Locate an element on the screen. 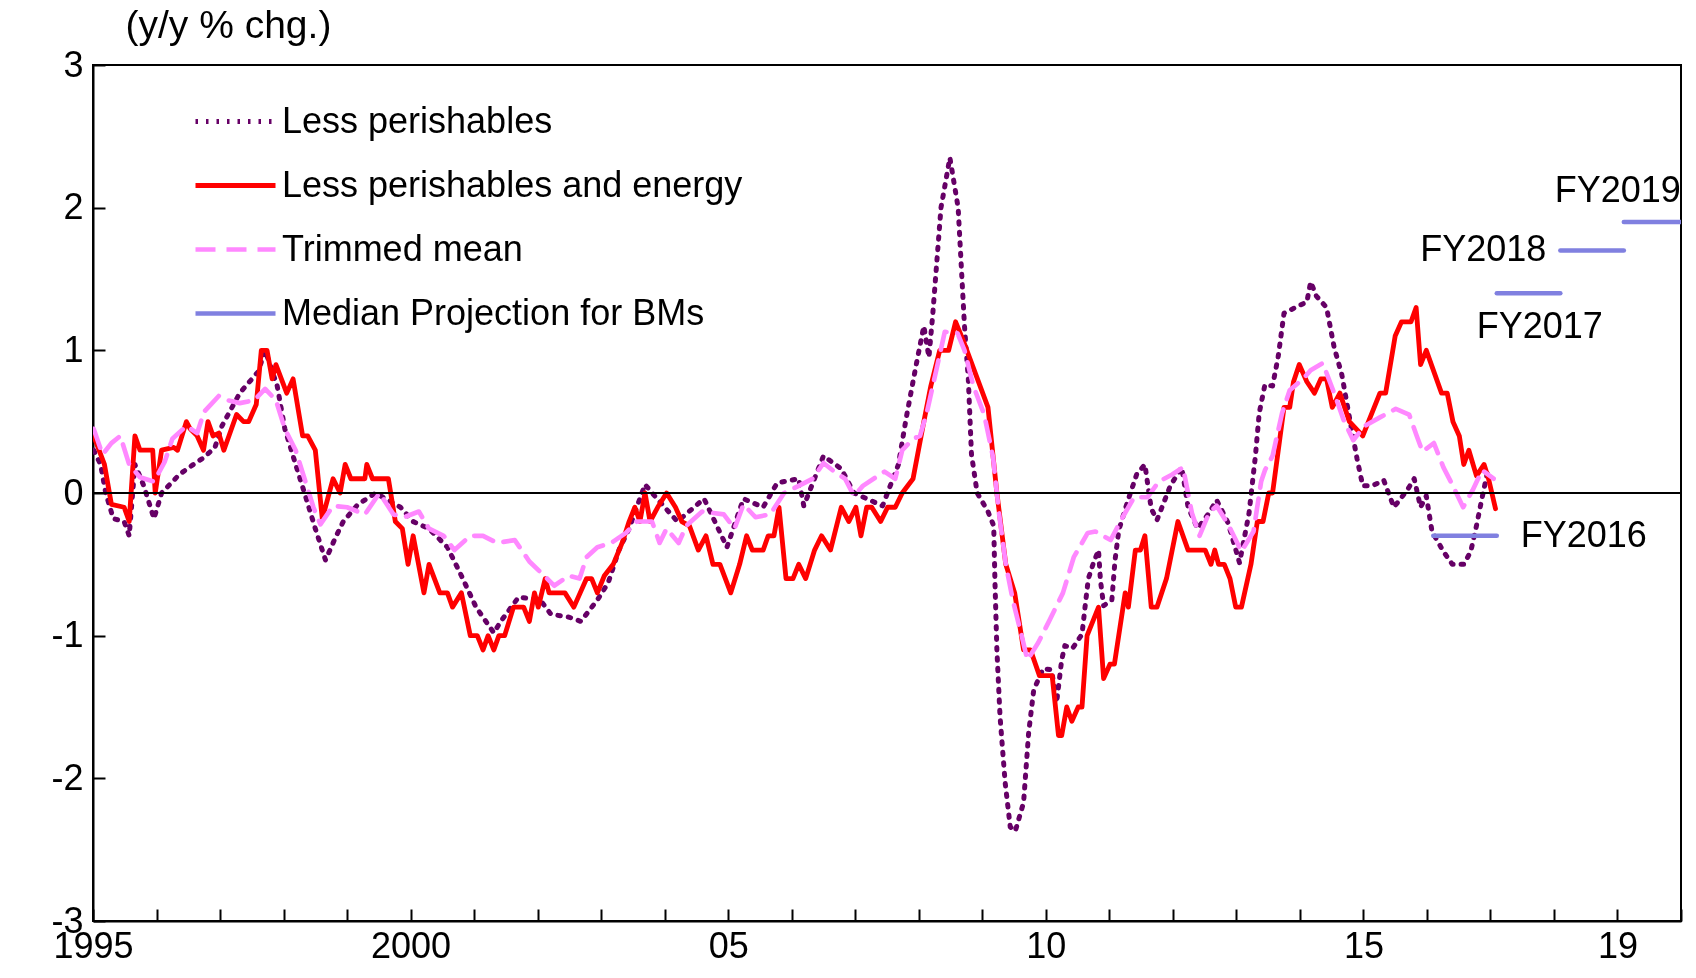 The height and width of the screenshot is (978, 1696). y-tick-label: 1 is located at coordinates (73, 349).